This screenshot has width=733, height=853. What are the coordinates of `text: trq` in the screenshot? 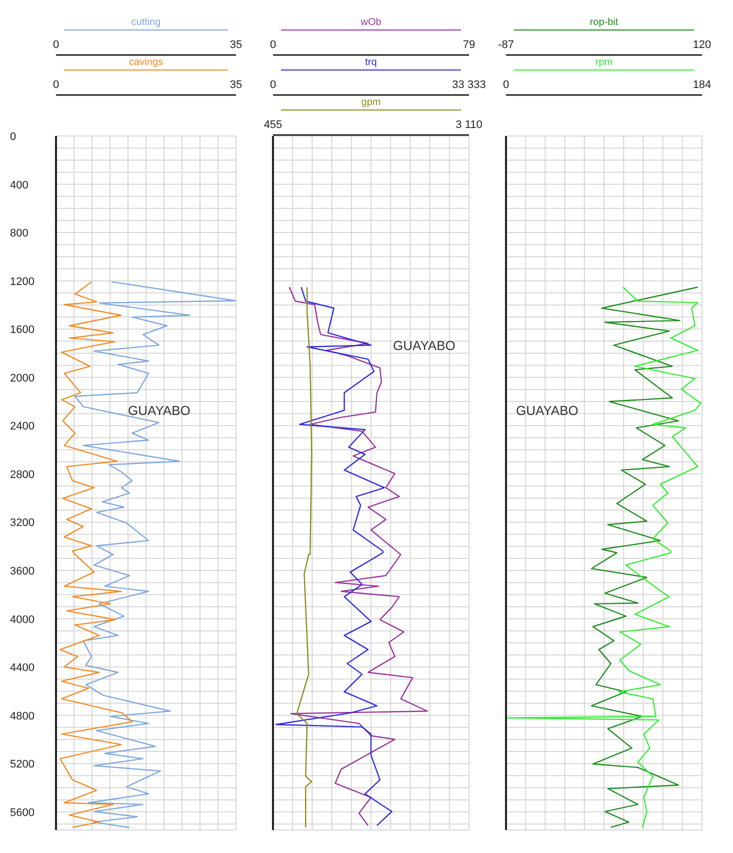 It's located at (371, 62).